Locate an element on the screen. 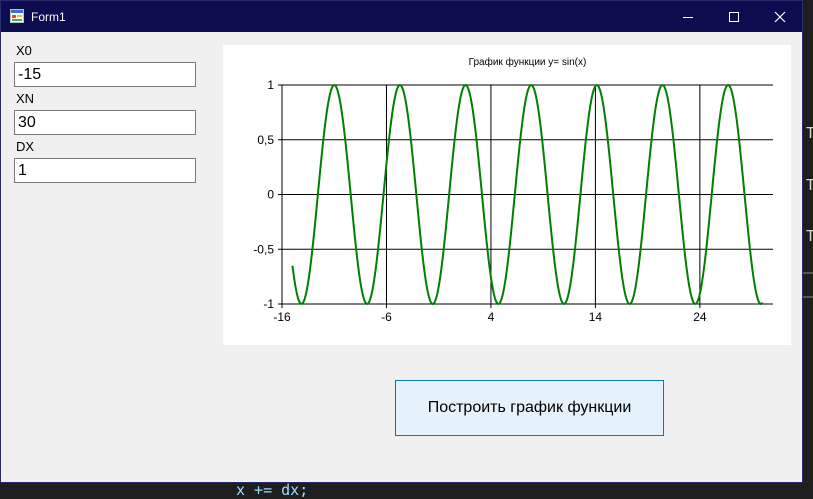 This screenshot has height=499, width=813. xn-input is located at coordinates (105, 122).